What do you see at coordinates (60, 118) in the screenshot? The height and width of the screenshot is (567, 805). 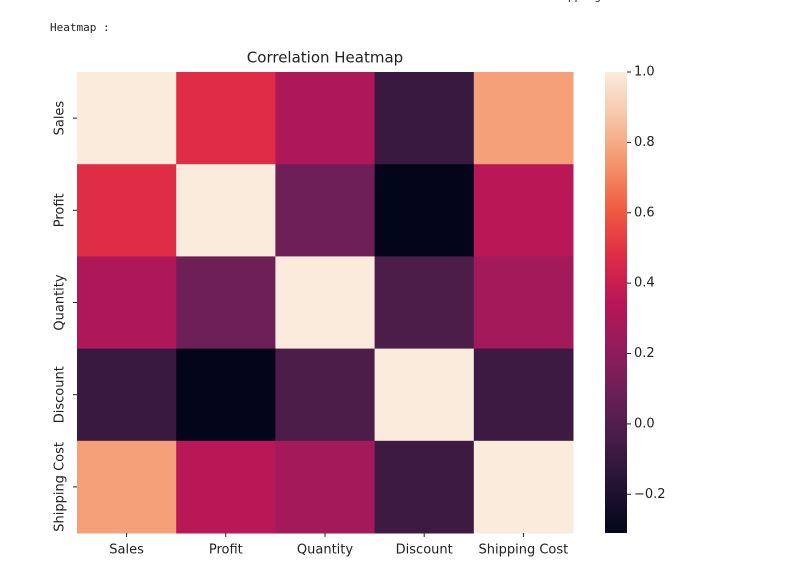 I see `y-tick-label: Sales` at bounding box center [60, 118].